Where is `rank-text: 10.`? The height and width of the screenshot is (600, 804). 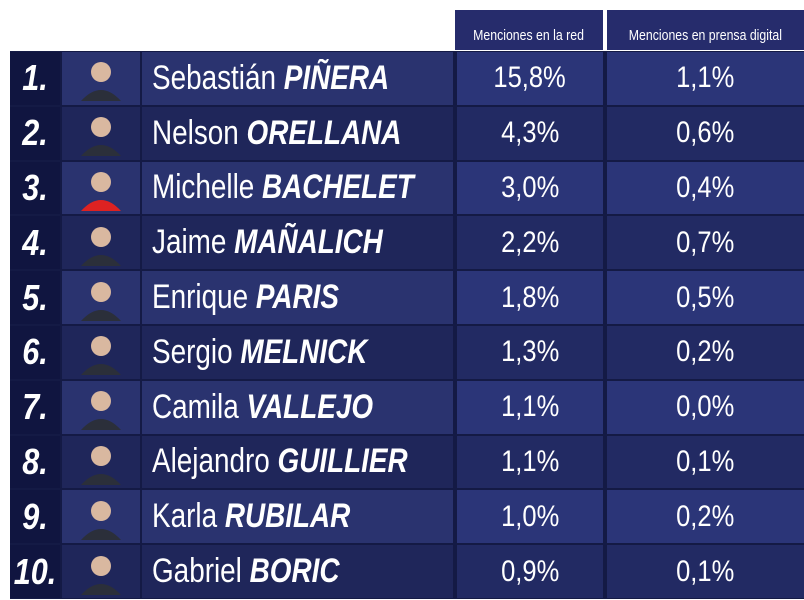
rank-text: 10. is located at coordinates (35, 571).